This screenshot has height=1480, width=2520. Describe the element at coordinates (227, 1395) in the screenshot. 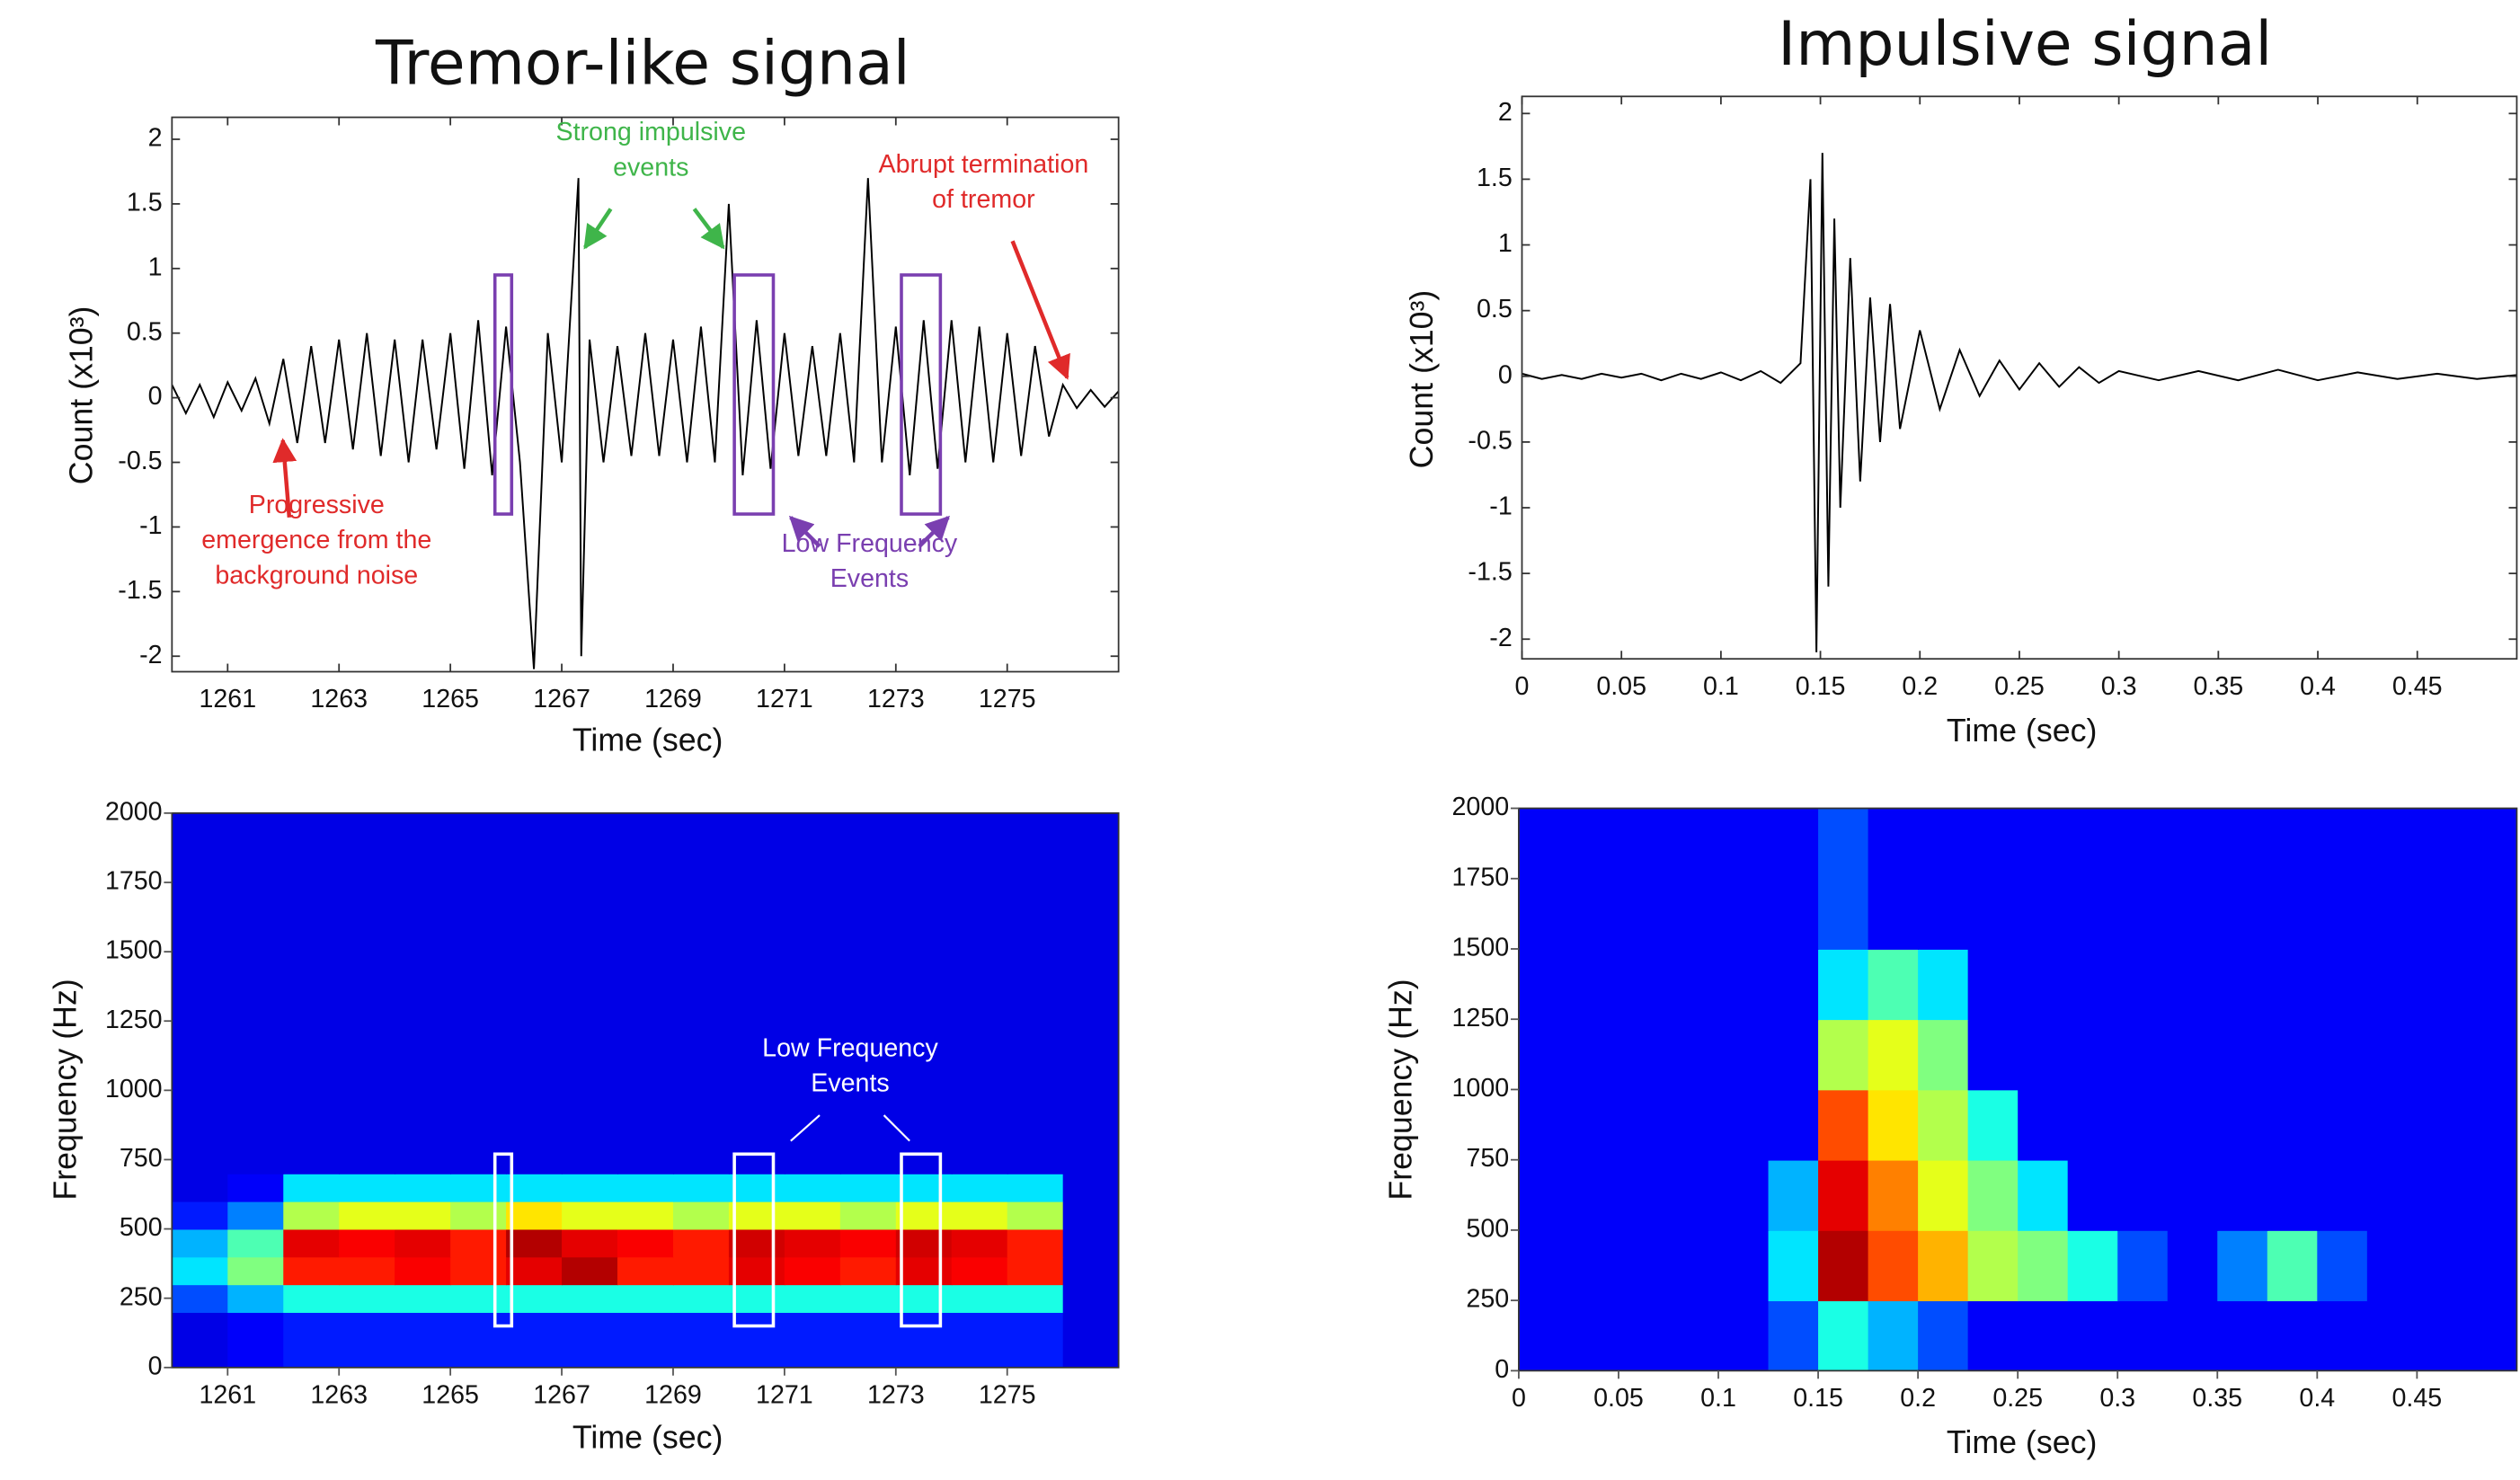

I see `x-tick-label: 1261` at that location.